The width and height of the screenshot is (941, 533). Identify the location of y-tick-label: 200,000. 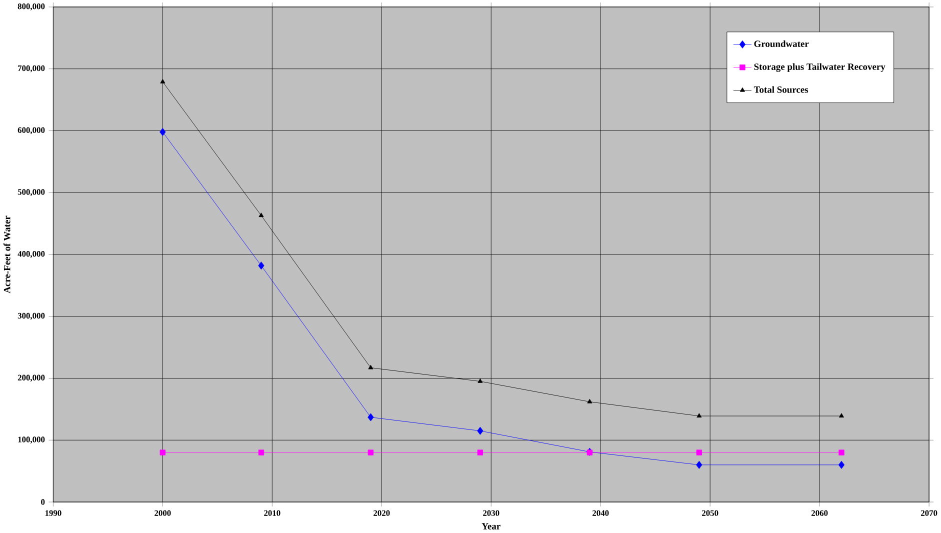
(31, 378).